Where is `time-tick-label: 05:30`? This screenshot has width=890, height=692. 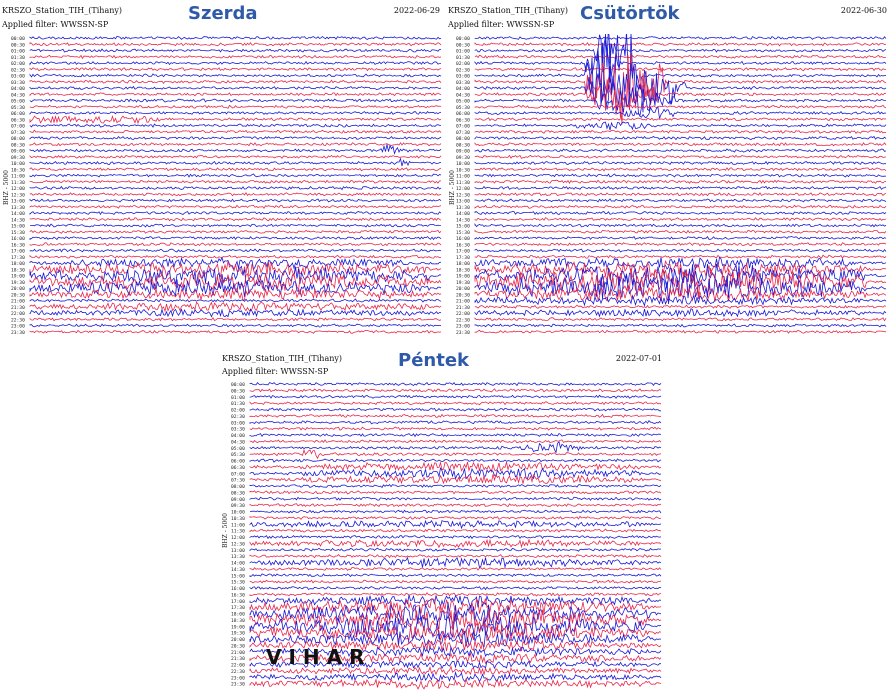 time-tick-label: 05:30 is located at coordinates (463, 108).